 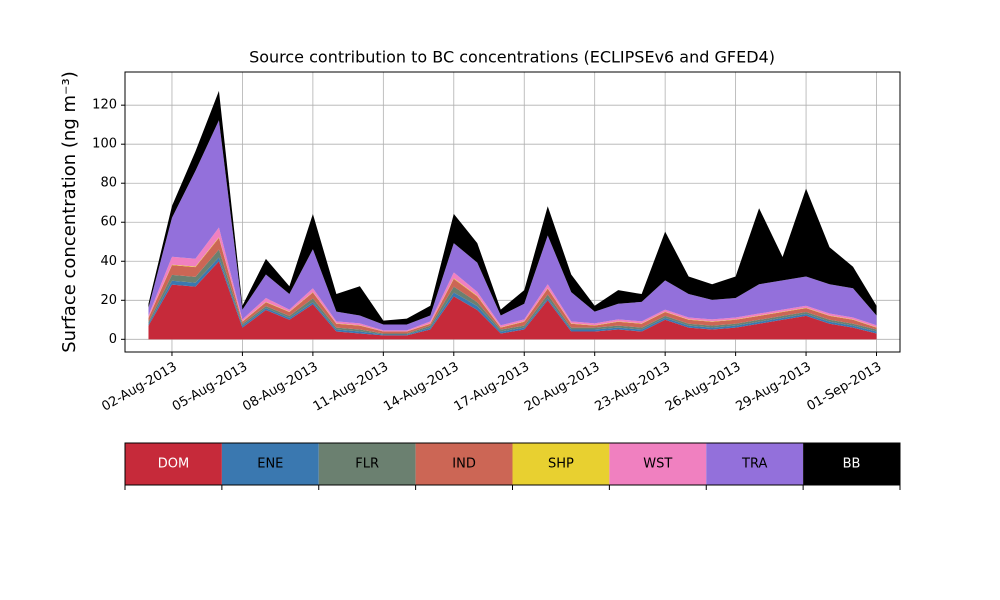 I want to click on y-tick-label: 20, so click(x=108, y=300).